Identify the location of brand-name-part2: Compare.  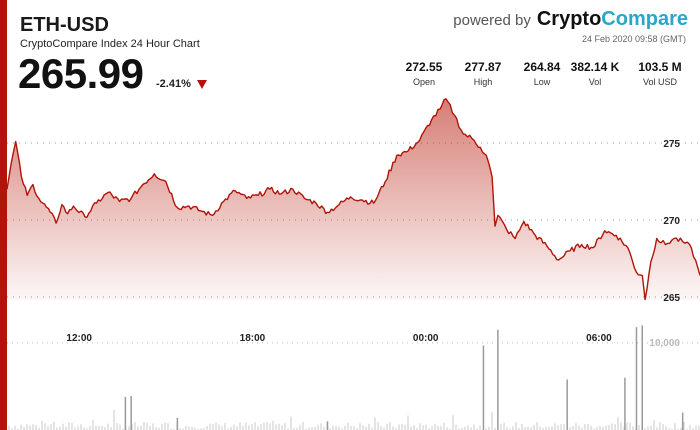
(644, 19).